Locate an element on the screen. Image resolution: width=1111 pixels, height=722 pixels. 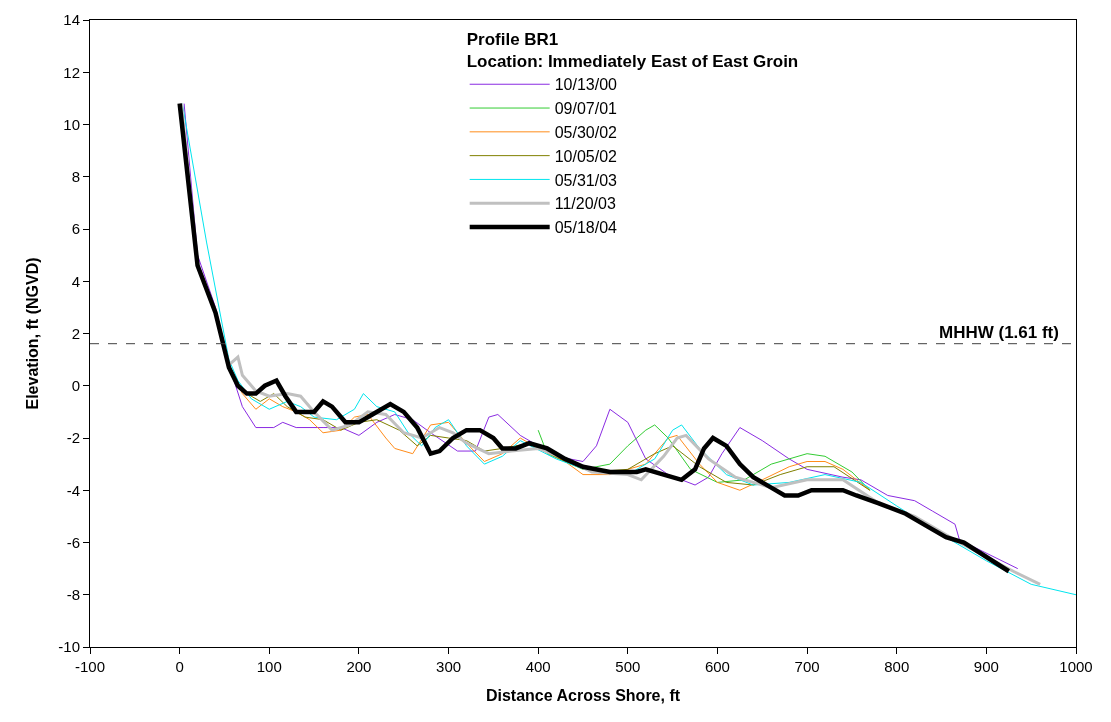
x-tick-label: 800 is located at coordinates (897, 666).